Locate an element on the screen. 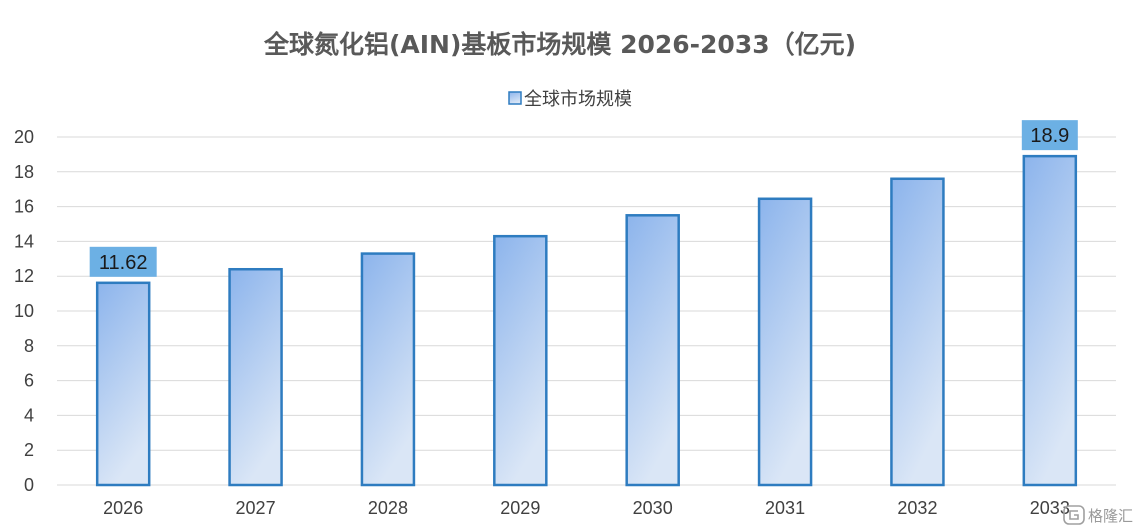 This screenshot has height=532, width=1139. x-tick-label: 2029 is located at coordinates (520, 508).